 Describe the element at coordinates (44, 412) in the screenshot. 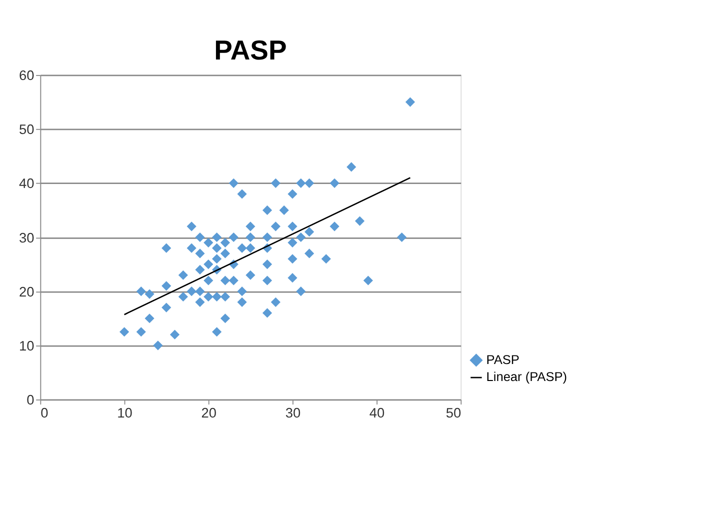

I see `x-tick-label: 0` at that location.